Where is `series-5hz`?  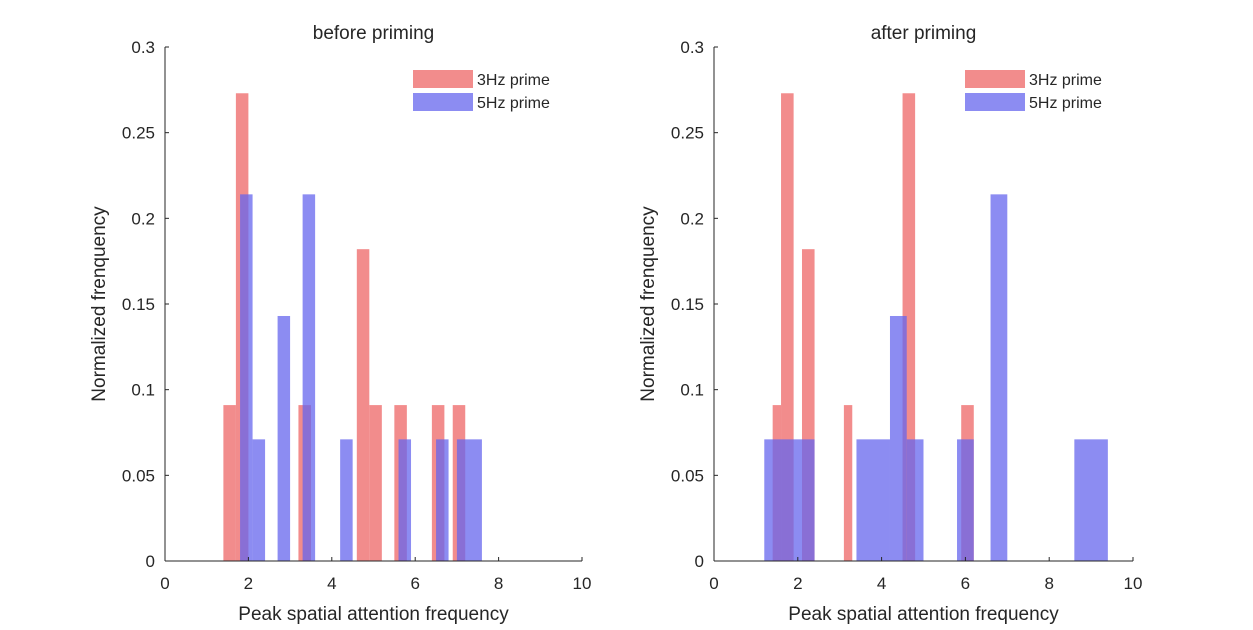
series-5hz is located at coordinates (361, 377).